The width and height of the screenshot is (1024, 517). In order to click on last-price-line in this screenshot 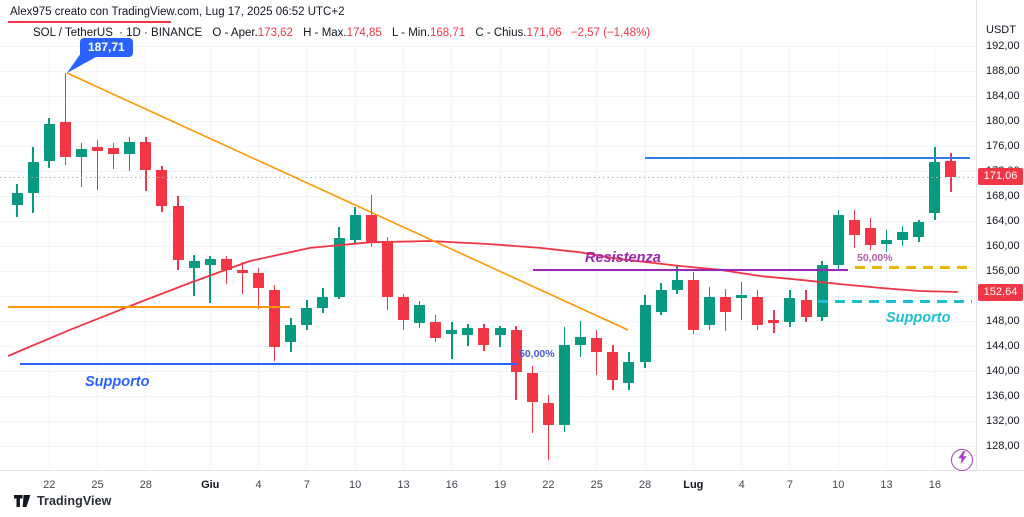, I will do `click(487, 177)`.